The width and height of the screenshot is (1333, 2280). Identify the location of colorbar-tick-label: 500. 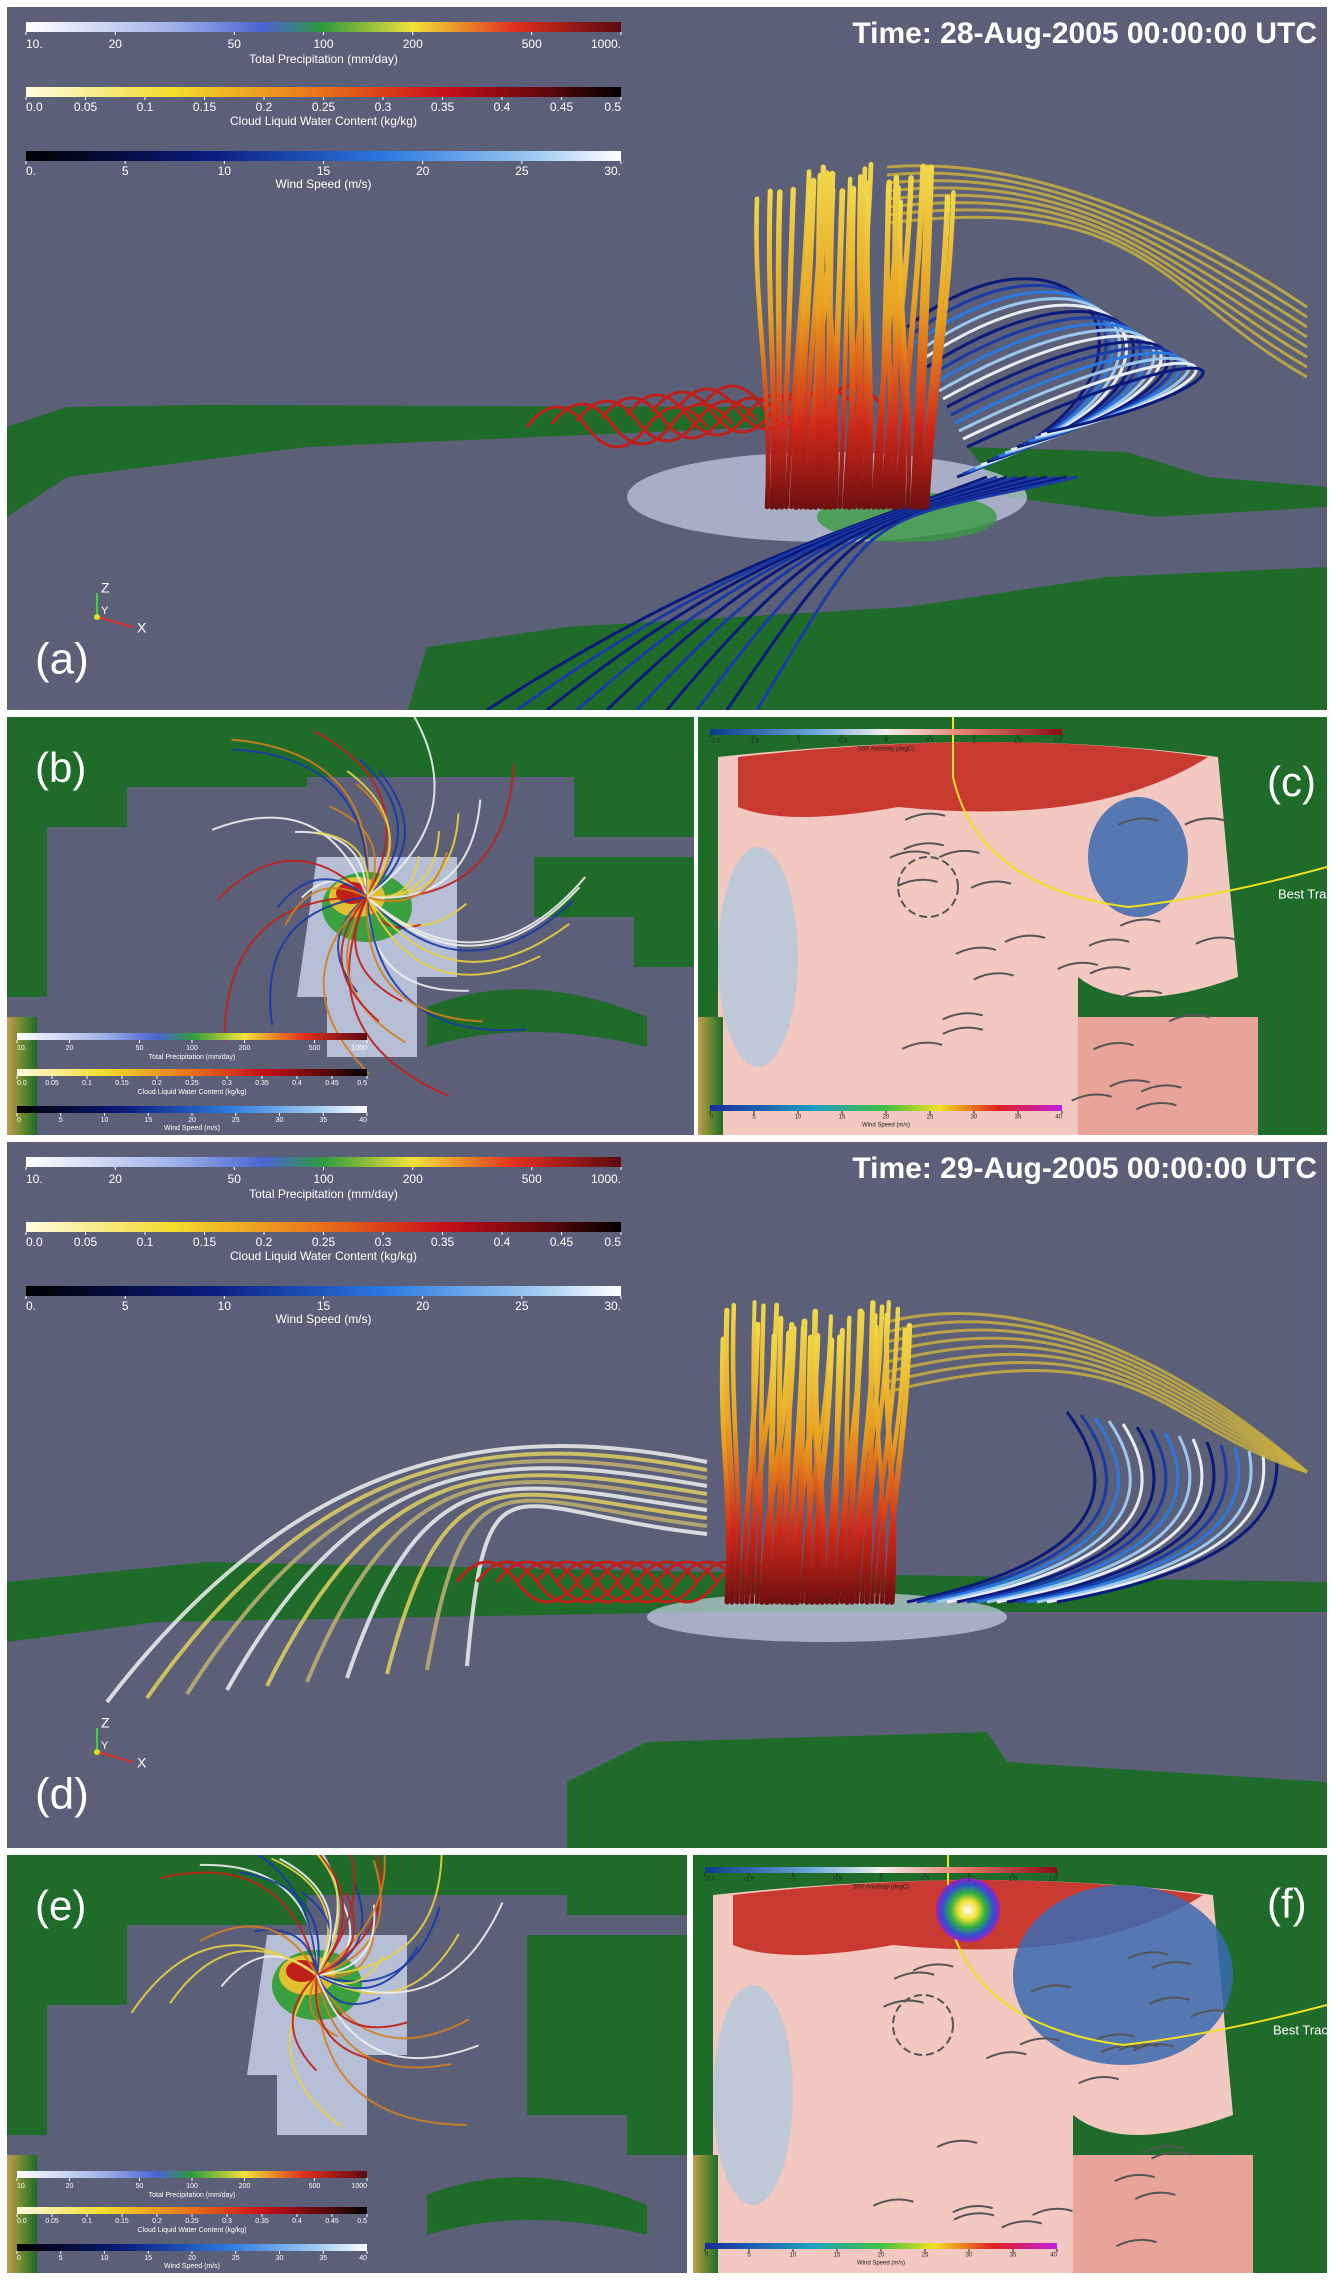
(315, 1048).